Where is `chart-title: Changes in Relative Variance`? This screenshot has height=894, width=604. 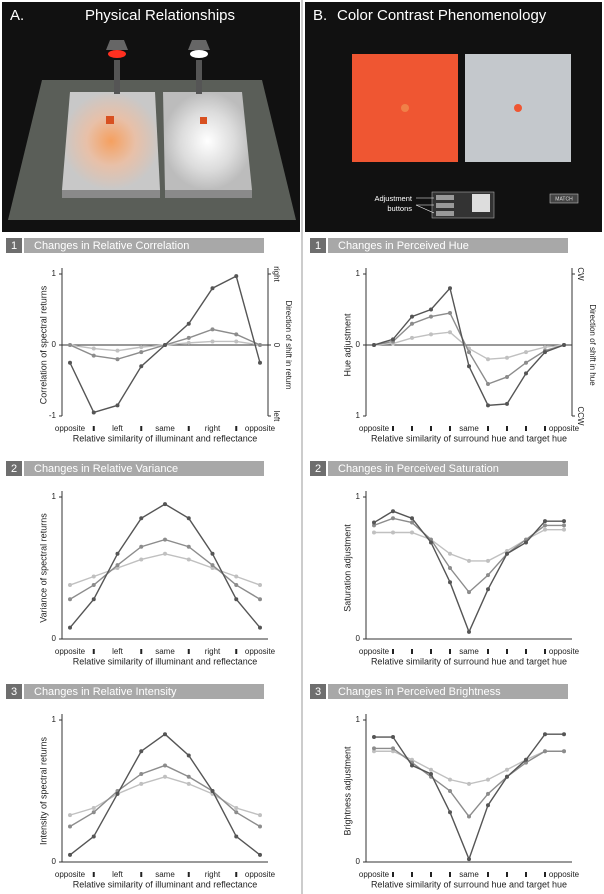 chart-title: Changes in Relative Variance is located at coordinates (106, 469).